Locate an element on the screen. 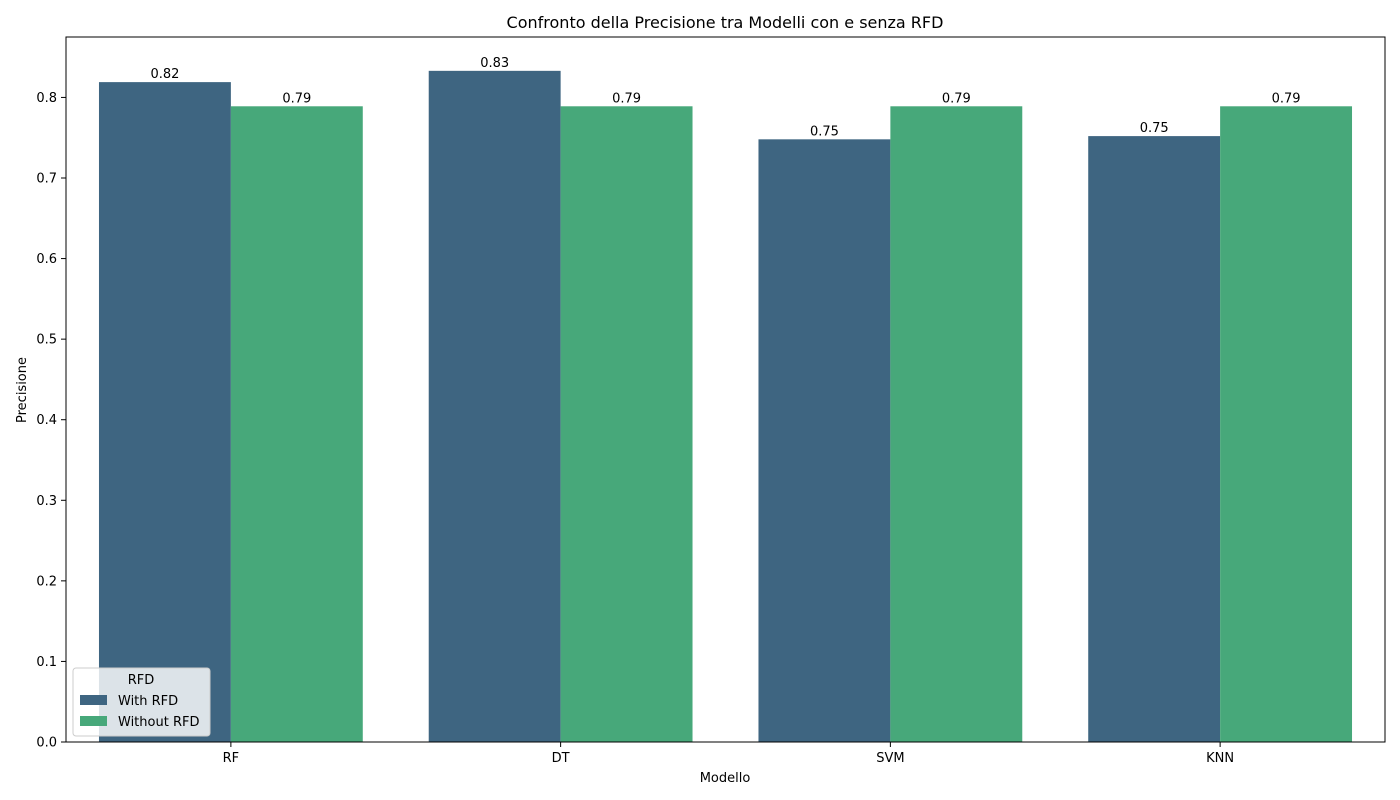  legend-box is located at coordinates (141, 702).